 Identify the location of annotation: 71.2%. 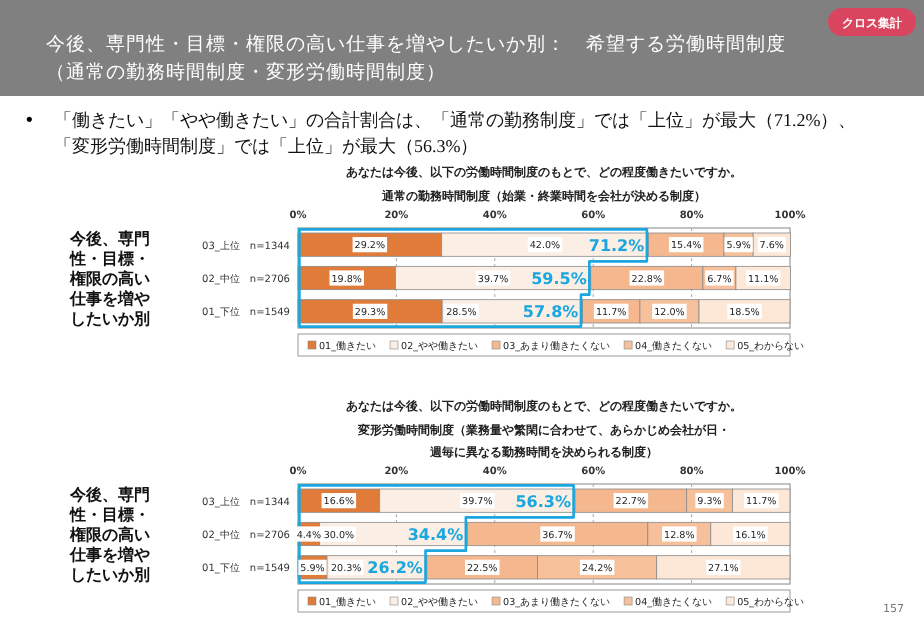
(616, 245).